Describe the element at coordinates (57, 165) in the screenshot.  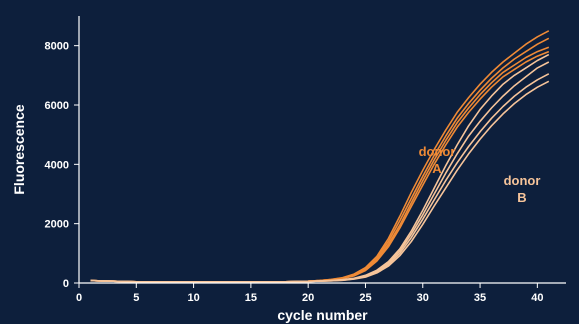
I see `y-tick-label: 4000` at that location.